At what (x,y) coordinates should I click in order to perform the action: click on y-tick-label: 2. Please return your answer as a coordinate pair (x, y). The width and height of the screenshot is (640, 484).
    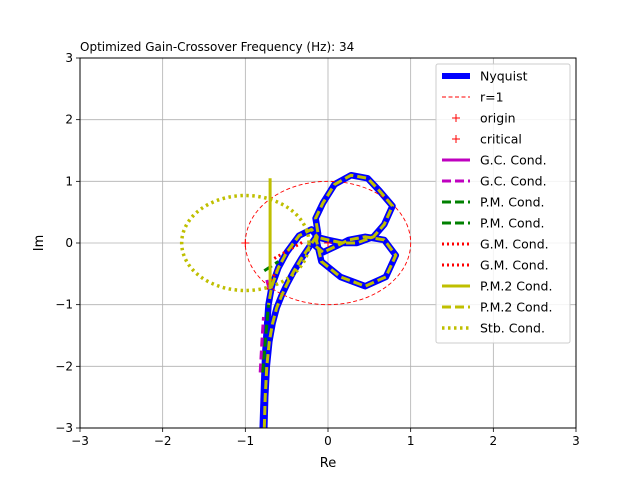
    Looking at the image, I should click on (69, 120).